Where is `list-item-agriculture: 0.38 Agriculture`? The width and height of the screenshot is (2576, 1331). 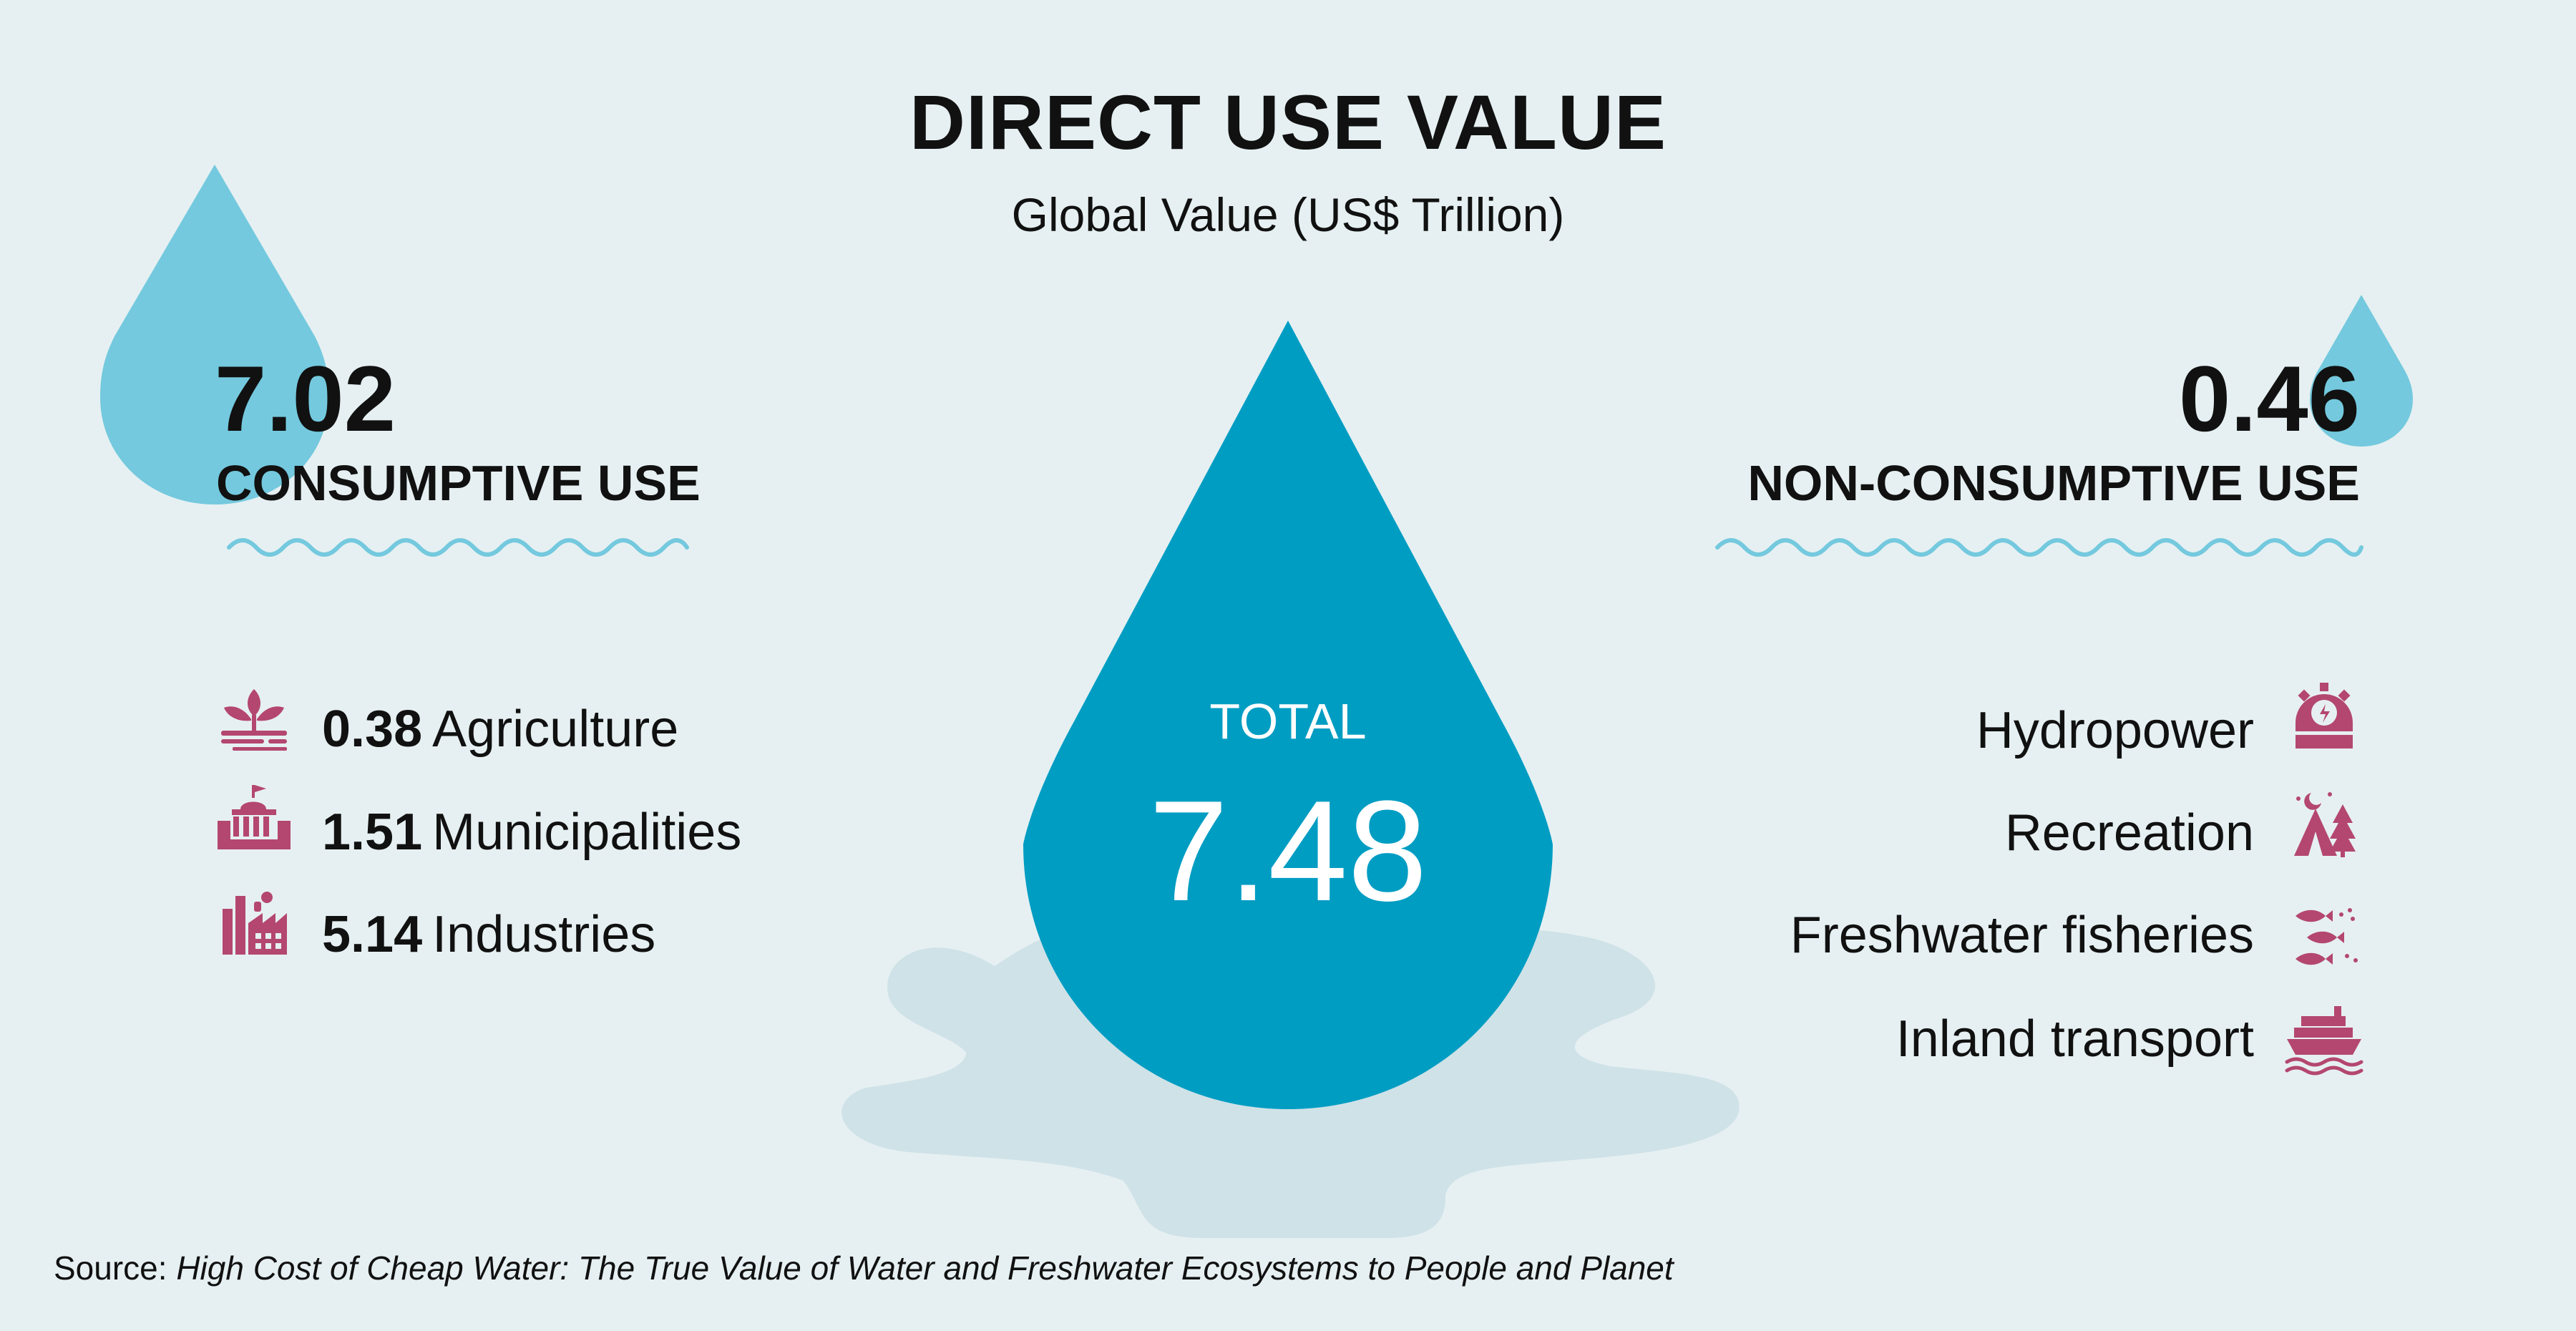 list-item-agriculture: 0.38 Agriculture is located at coordinates (500, 729).